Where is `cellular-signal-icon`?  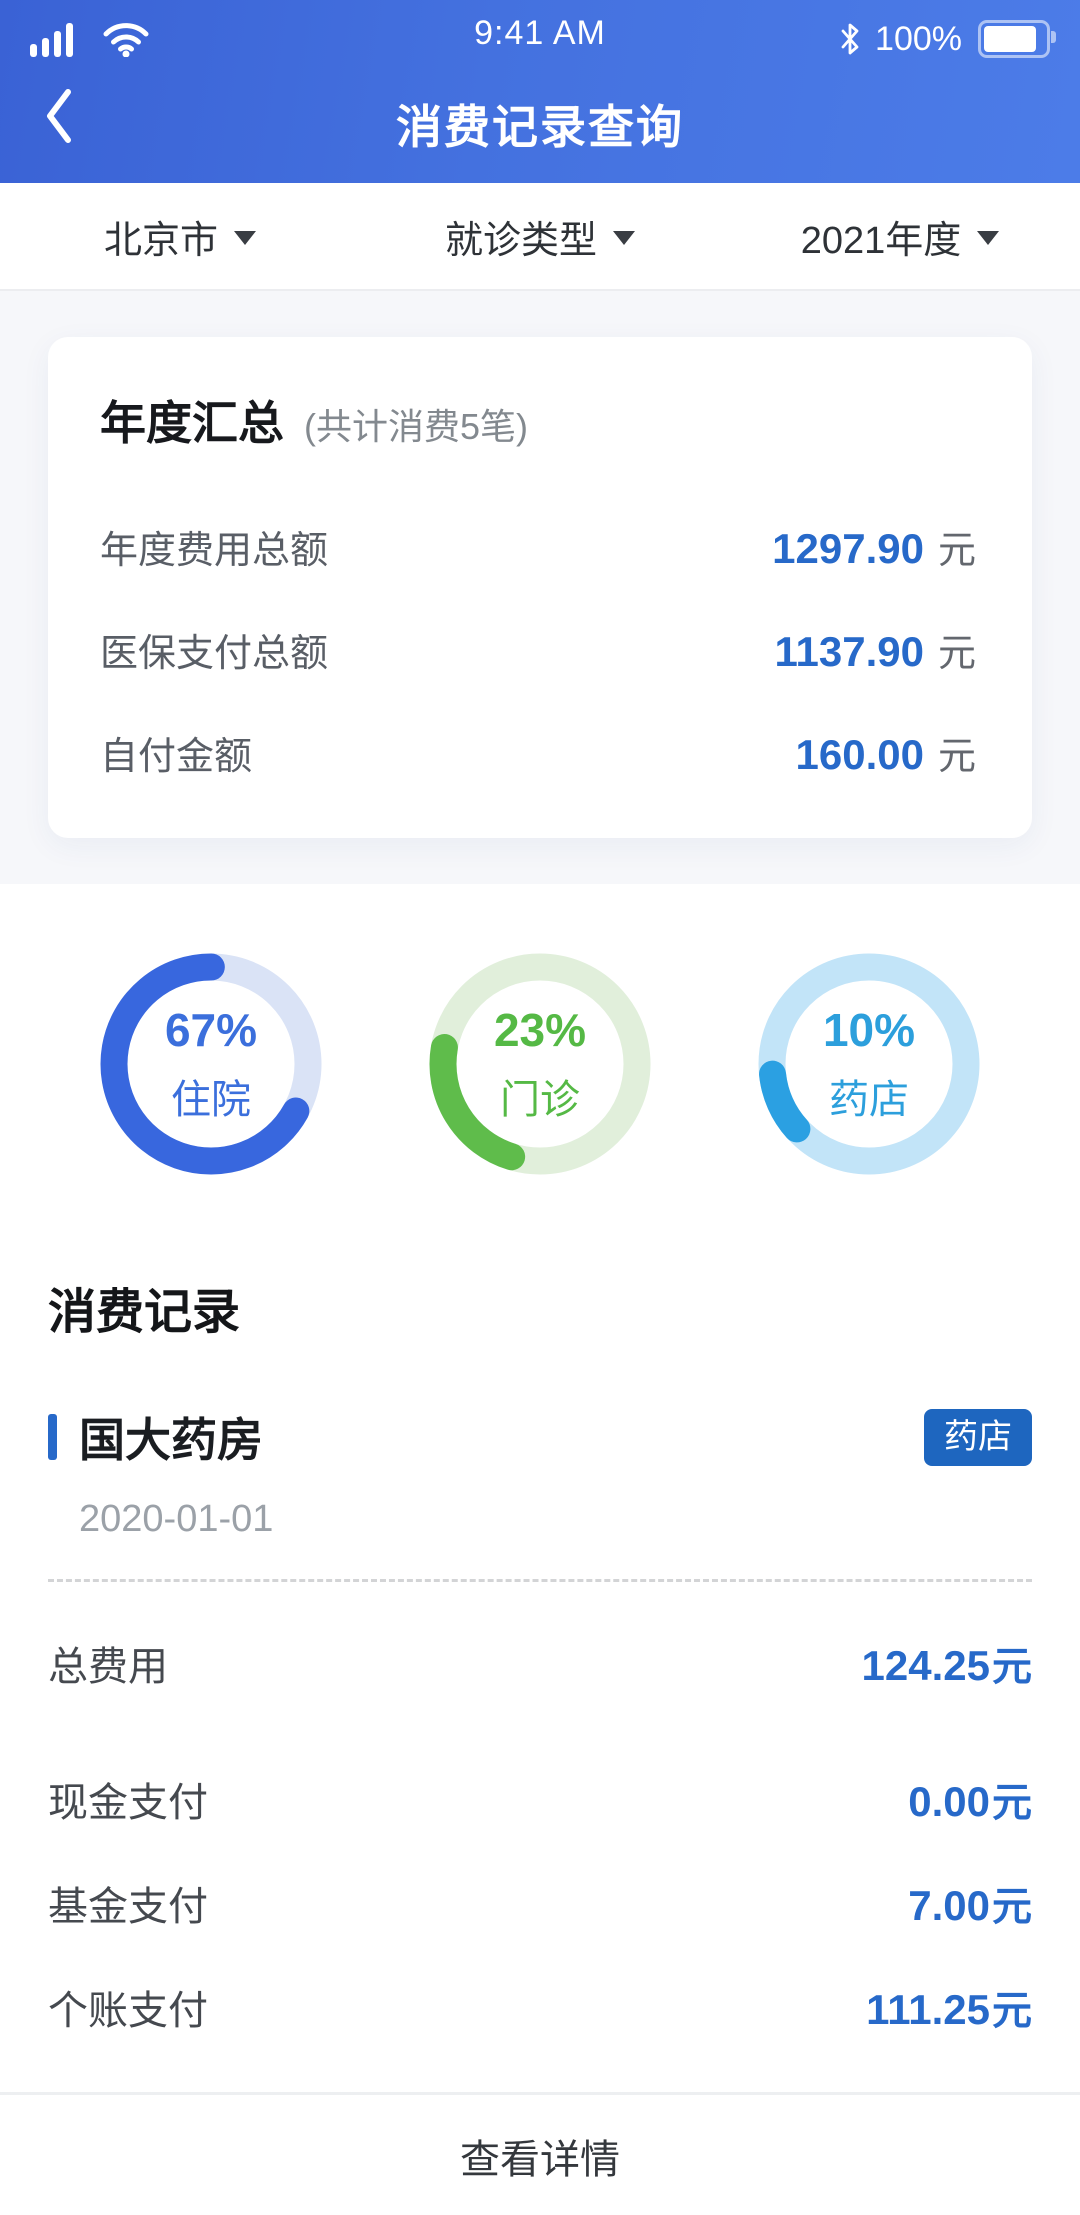 cellular-signal-icon is located at coordinates (51, 40).